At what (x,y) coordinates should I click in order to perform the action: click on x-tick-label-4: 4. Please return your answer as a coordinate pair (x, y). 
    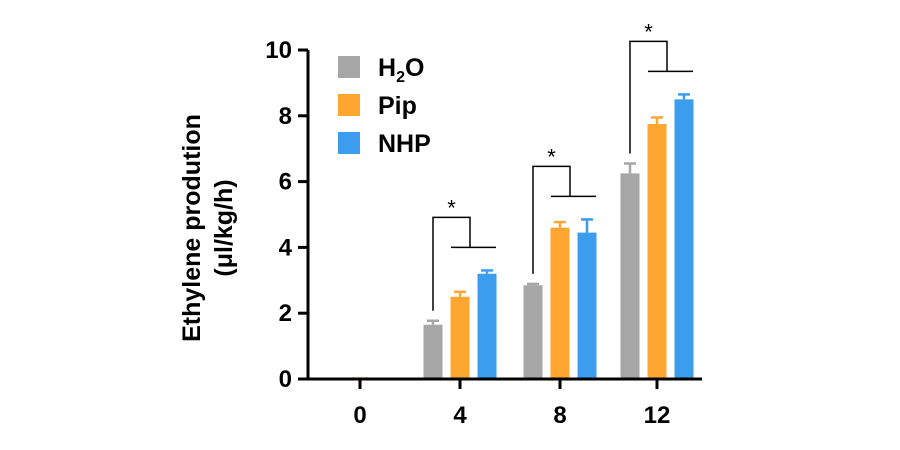
    Looking at the image, I should click on (460, 415).